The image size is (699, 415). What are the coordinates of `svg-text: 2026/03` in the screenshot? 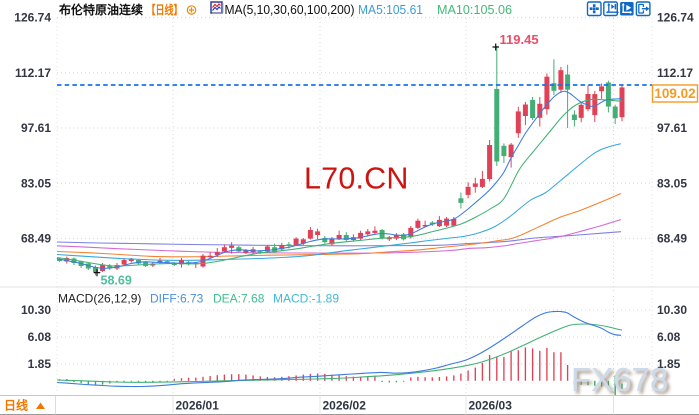 It's located at (491, 406).